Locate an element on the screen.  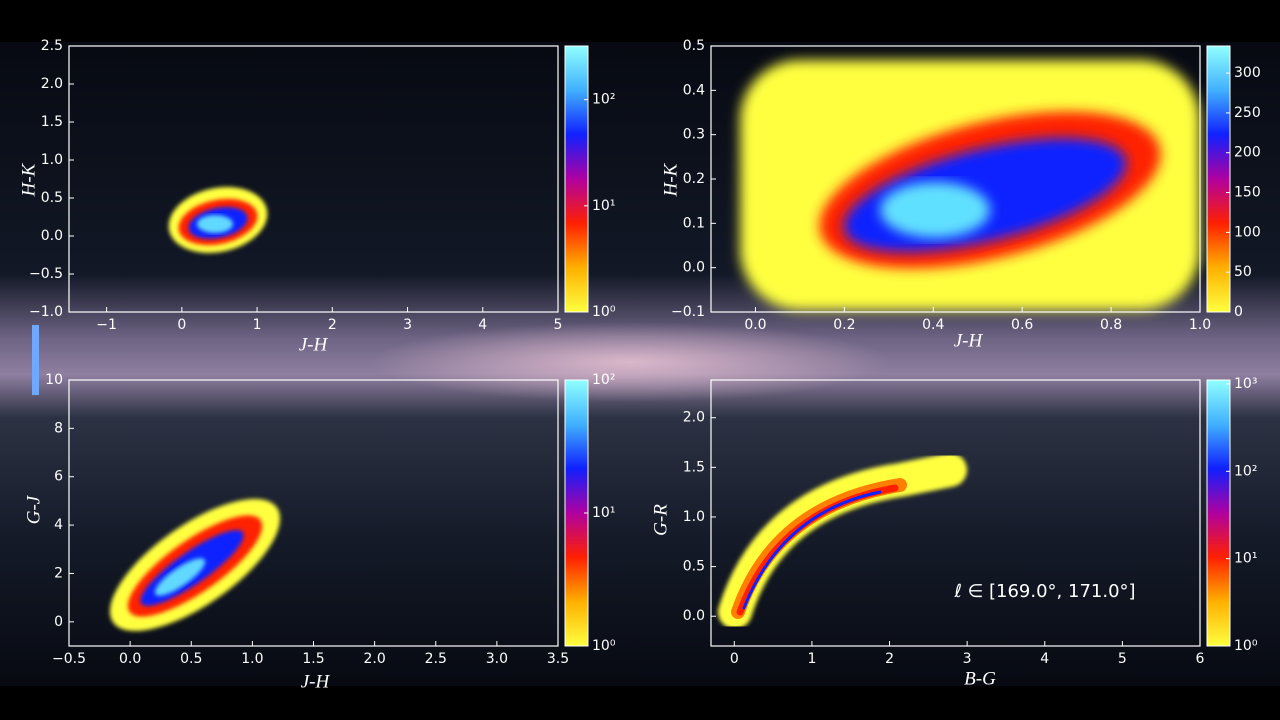
x-tick-label: 0.2 is located at coordinates (844, 325).